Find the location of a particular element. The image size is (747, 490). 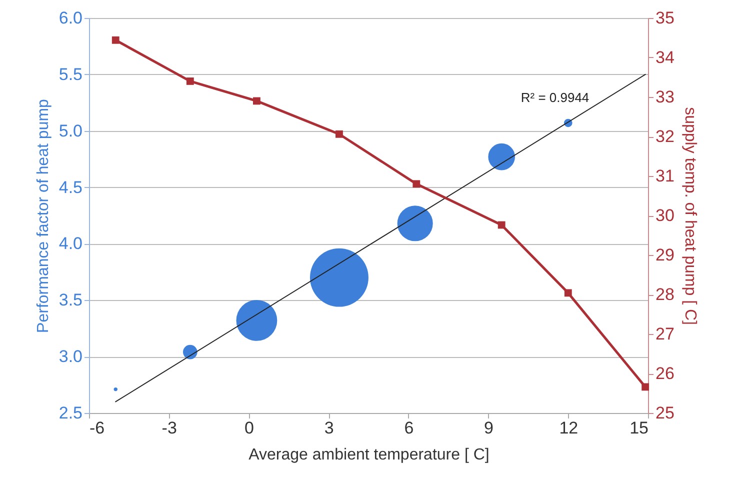

y2-tick-label: 29 is located at coordinates (665, 255).